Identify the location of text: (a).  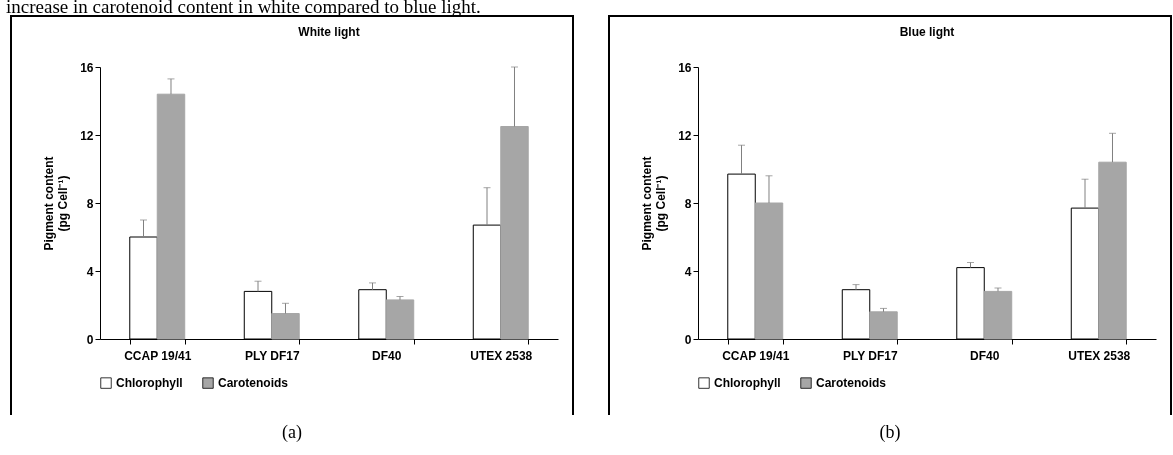
(292, 432).